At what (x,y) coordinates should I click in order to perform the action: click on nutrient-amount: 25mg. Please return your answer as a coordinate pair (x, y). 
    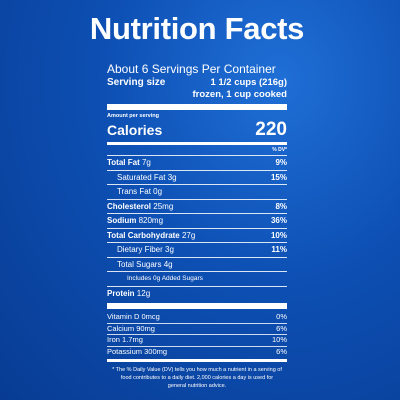
    Looking at the image, I should click on (163, 206).